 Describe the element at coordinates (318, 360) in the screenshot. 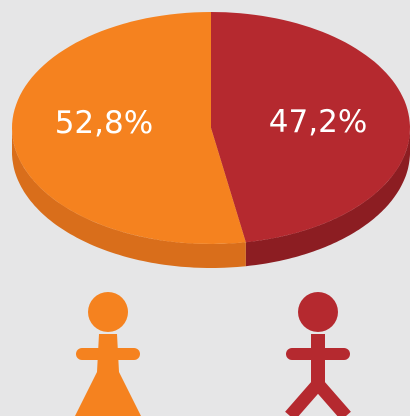

I see `male-torso` at that location.